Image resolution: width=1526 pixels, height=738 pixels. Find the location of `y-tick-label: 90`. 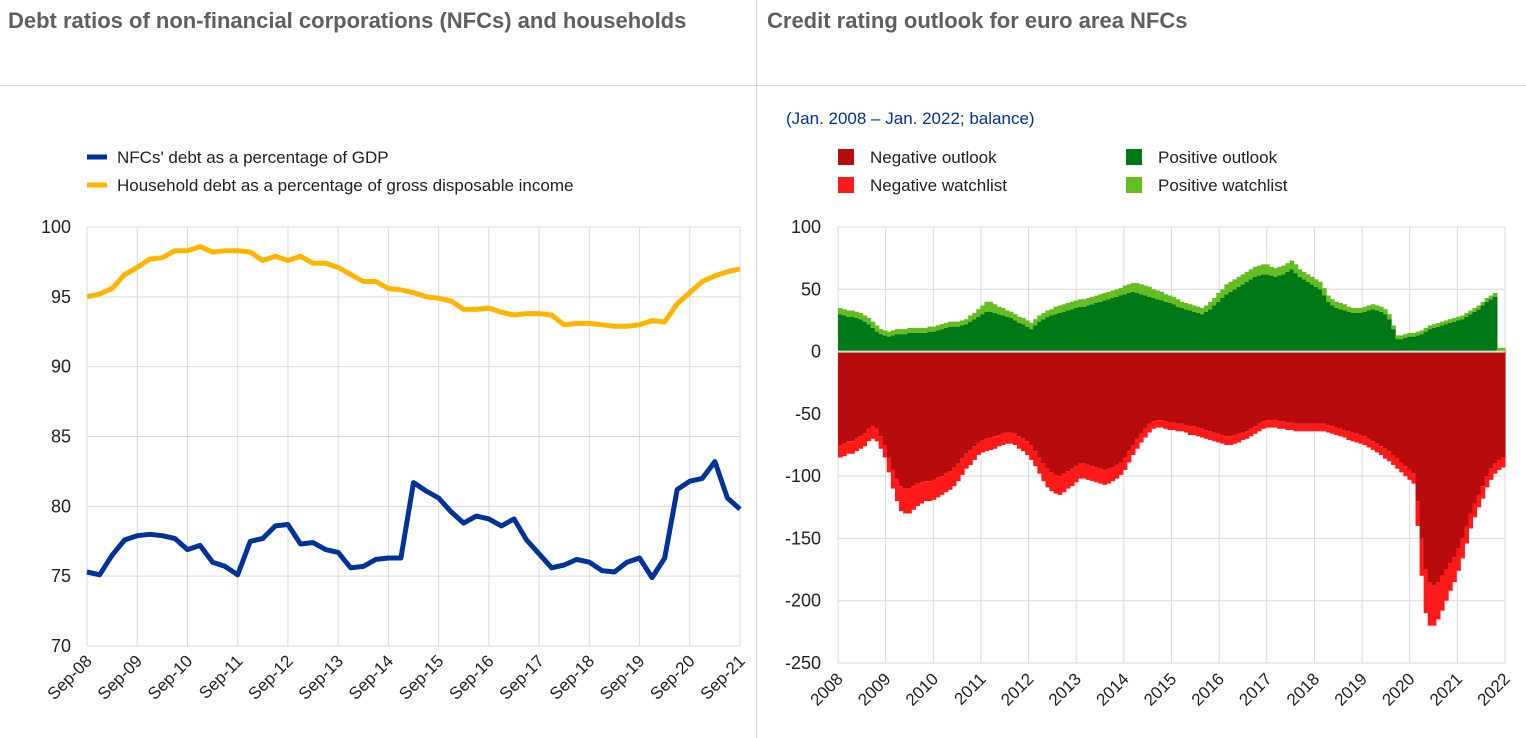

y-tick-label: 90 is located at coordinates (61, 367).